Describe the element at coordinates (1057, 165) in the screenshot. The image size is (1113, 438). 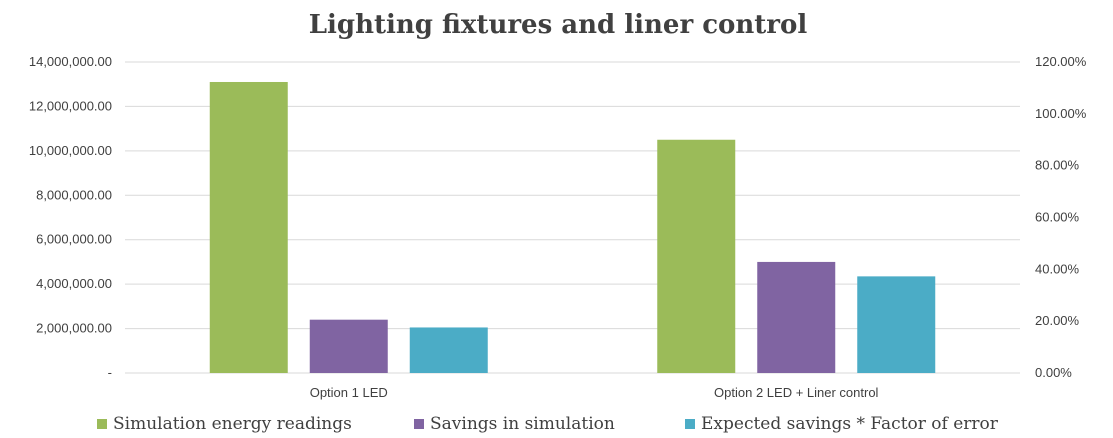
I see `y2-tick-label: 80.00%` at that location.